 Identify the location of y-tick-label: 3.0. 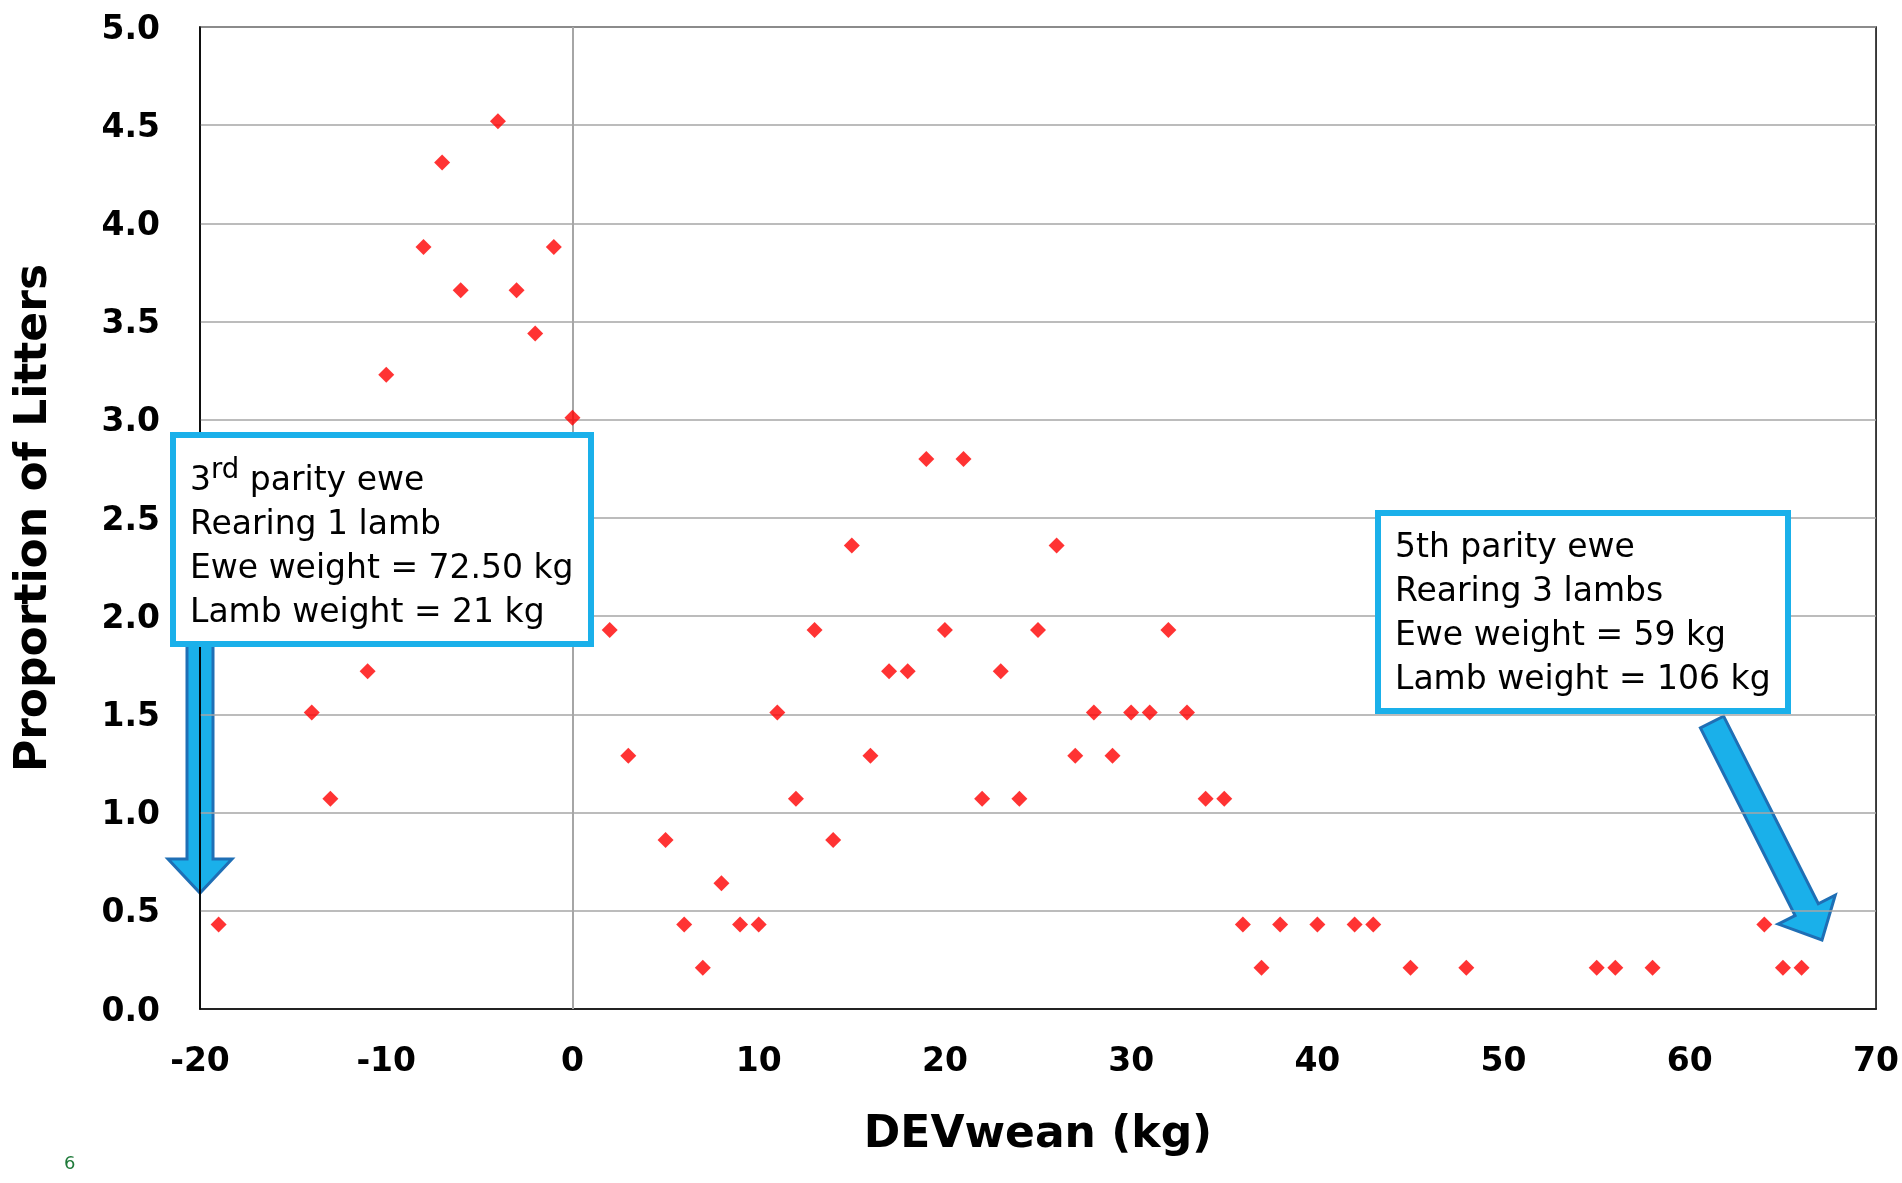
(130, 420).